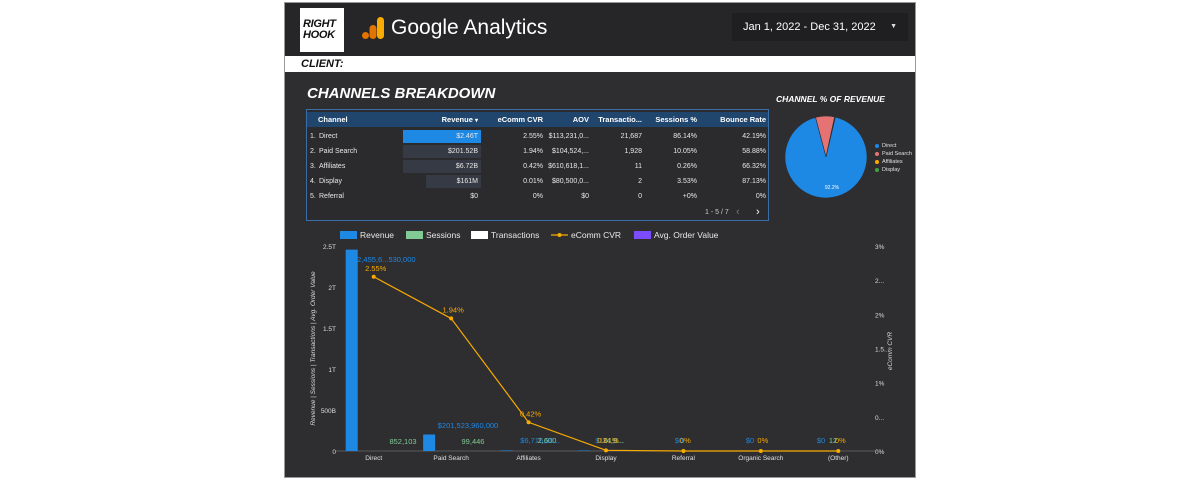 The width and height of the screenshot is (1200, 480). What do you see at coordinates (585, 196) in the screenshot?
I see `cell-aov: $0` at bounding box center [585, 196].